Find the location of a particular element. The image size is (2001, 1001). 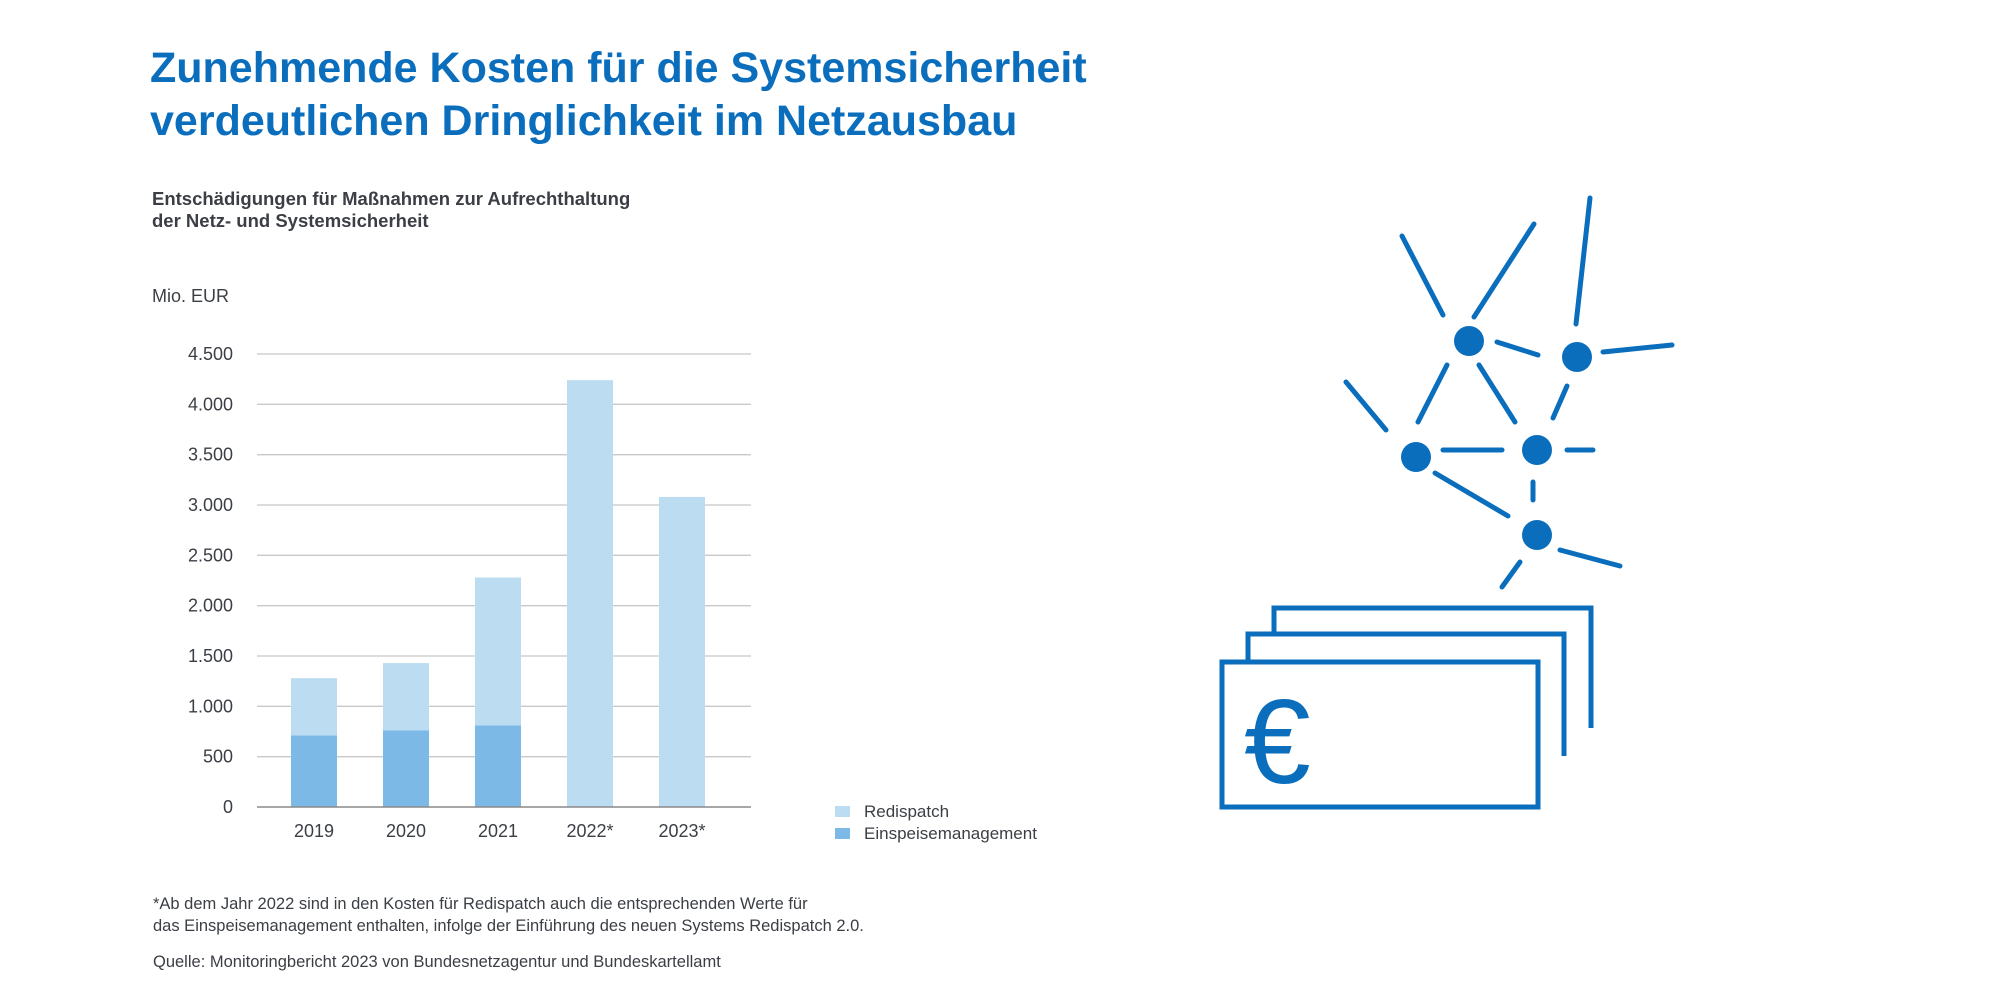

x-tick-label: 2022* is located at coordinates (589, 831).